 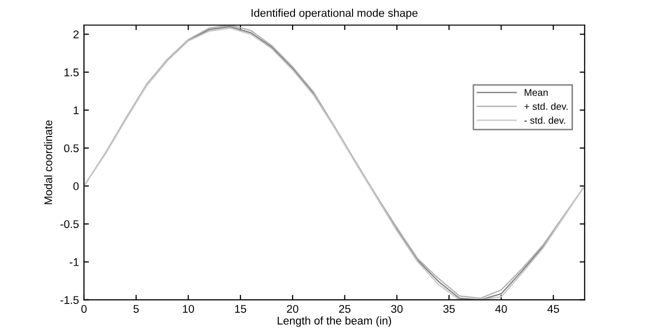 What do you see at coordinates (449, 308) in the screenshot?
I see `x-tick-label: 35` at bounding box center [449, 308].